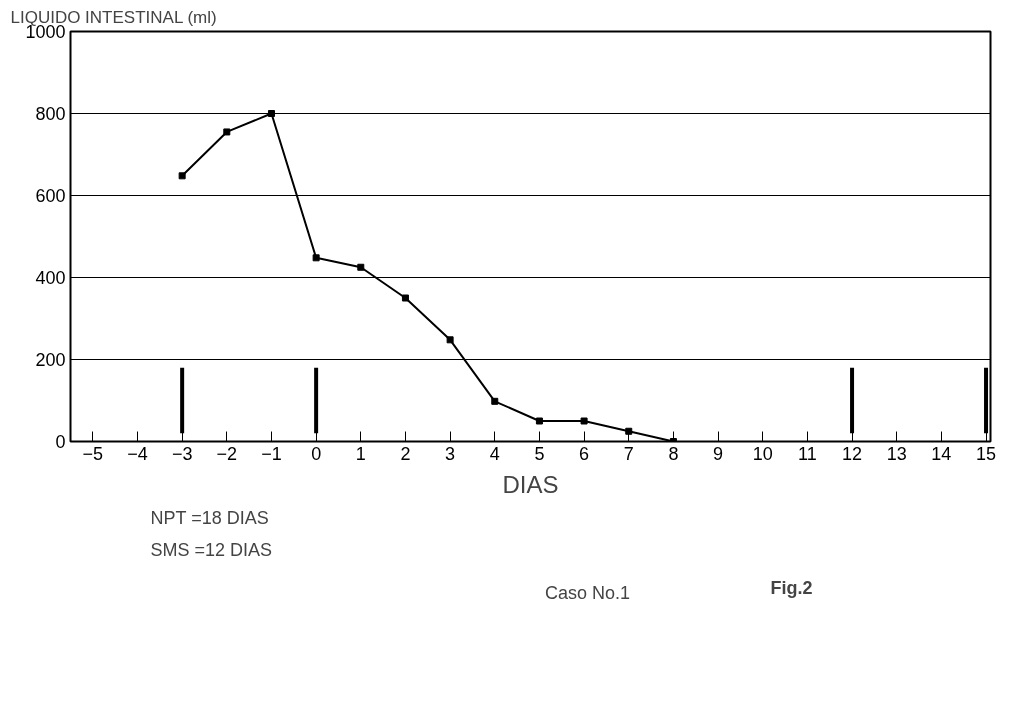 This screenshot has height=704, width=1029. I want to click on x-axis-title: DIAS, so click(530, 484).